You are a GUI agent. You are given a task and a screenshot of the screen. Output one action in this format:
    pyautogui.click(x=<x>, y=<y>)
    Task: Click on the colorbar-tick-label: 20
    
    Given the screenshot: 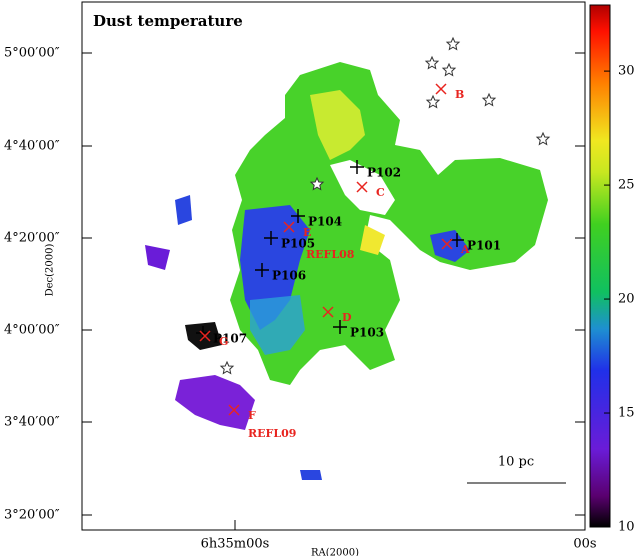 What is the action you would take?
    pyautogui.click(x=626, y=299)
    